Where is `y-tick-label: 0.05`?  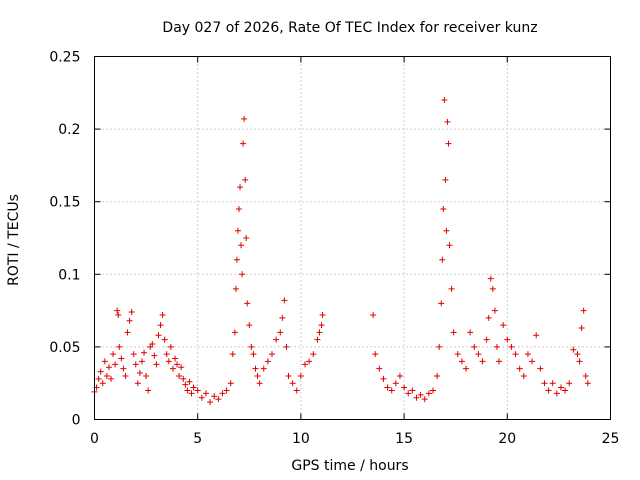 y-tick-label: 0.05 is located at coordinates (64, 348).